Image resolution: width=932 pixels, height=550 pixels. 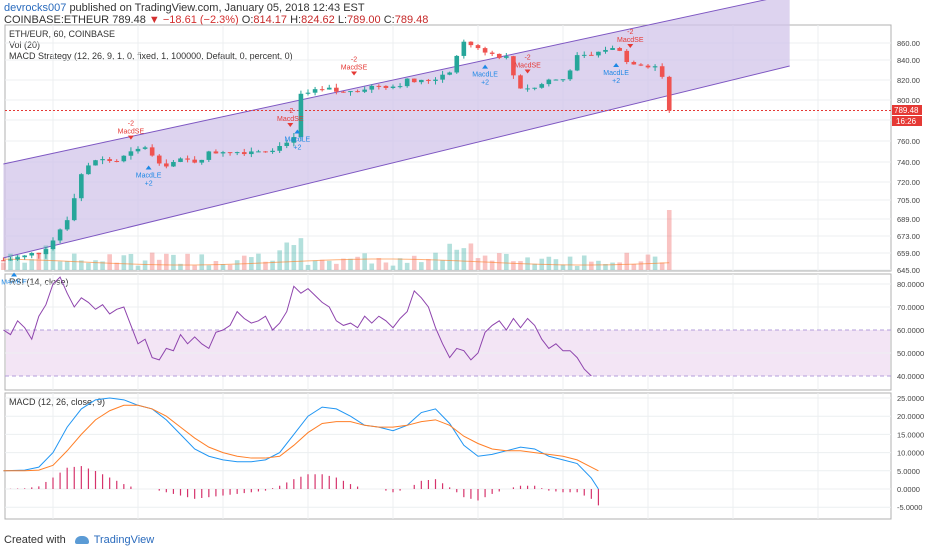 What do you see at coordinates (910, 398) in the screenshot?
I see `macd-tick-label: 25.0000` at bounding box center [910, 398].